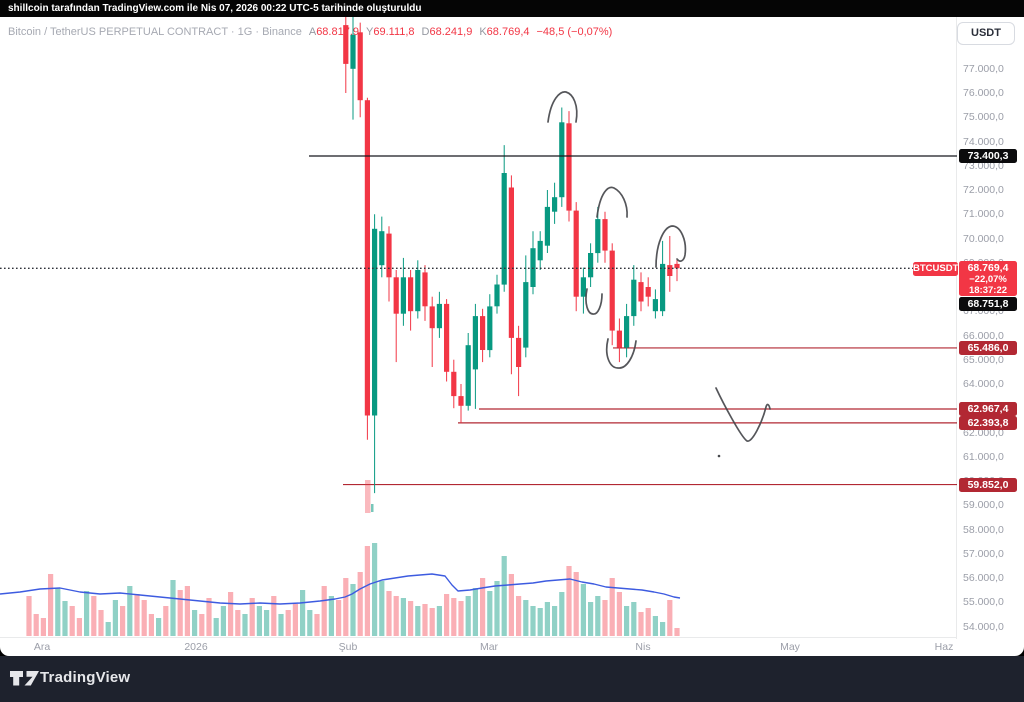 Image resolution: width=1024 pixels, height=702 pixels. I want to click on stray-dot, so click(719, 456).